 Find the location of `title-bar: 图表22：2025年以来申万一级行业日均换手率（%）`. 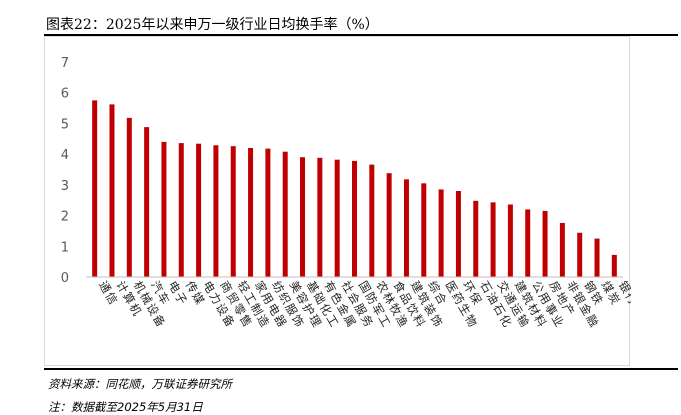

title-bar: 图表22：2025年以来申万一级行业日均换手率（%） is located at coordinates (361, 22).